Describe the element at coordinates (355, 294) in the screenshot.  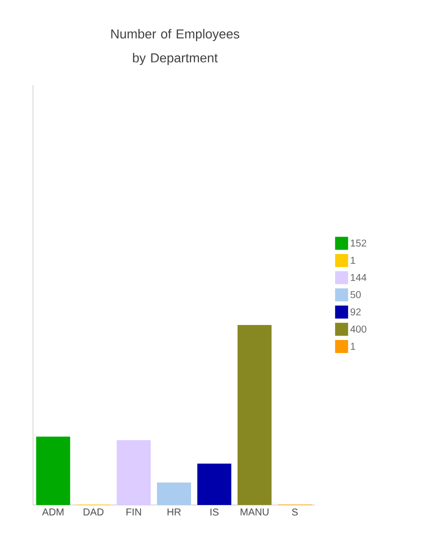
I see `legend-label: 50` at that location.